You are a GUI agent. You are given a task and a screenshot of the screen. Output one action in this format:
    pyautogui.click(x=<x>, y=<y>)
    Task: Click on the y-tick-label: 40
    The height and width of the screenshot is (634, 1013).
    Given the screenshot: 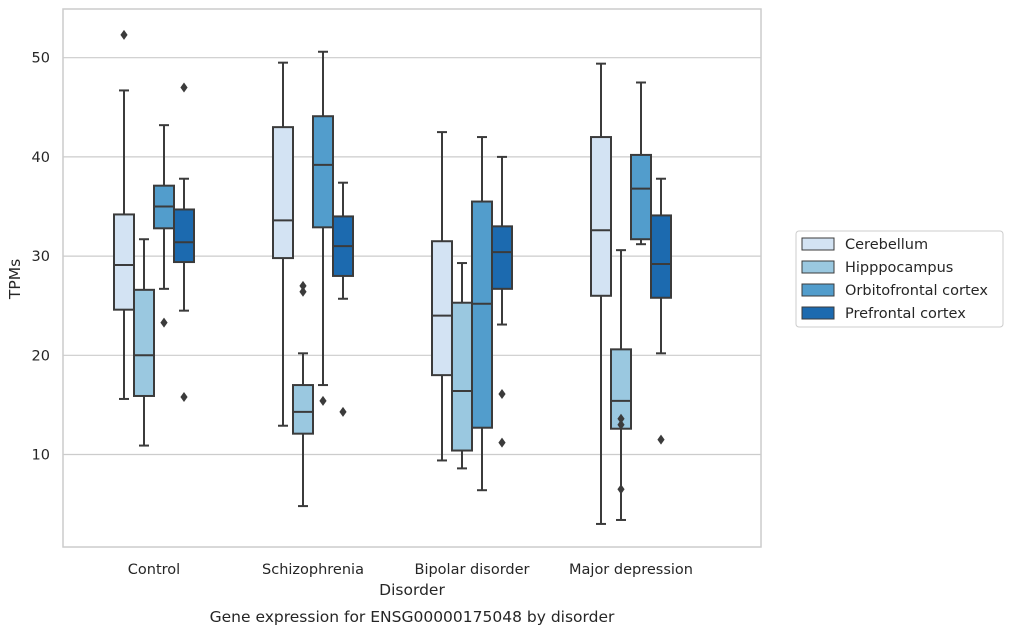 What is the action you would take?
    pyautogui.click(x=41, y=158)
    